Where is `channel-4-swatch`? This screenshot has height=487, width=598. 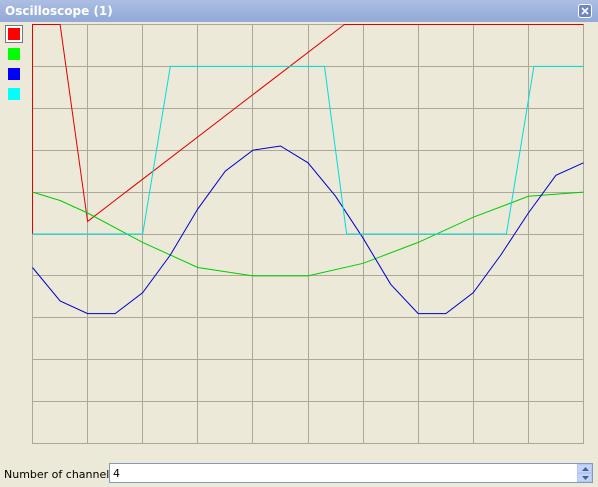
channel-4-swatch is located at coordinates (14, 94).